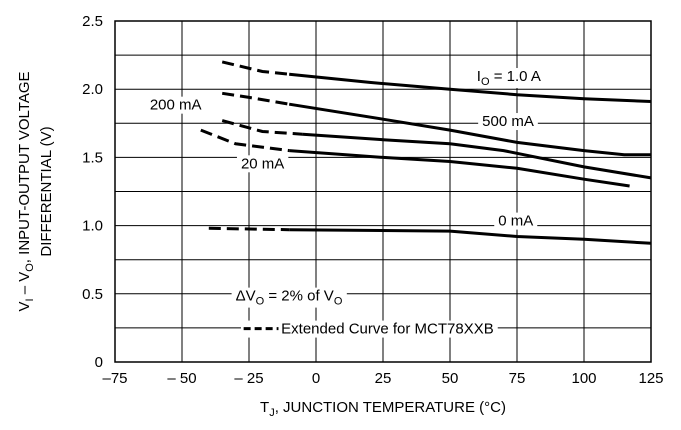 This screenshot has width=681, height=430. I want to click on curve-solid-500-ma, so click(469, 129).